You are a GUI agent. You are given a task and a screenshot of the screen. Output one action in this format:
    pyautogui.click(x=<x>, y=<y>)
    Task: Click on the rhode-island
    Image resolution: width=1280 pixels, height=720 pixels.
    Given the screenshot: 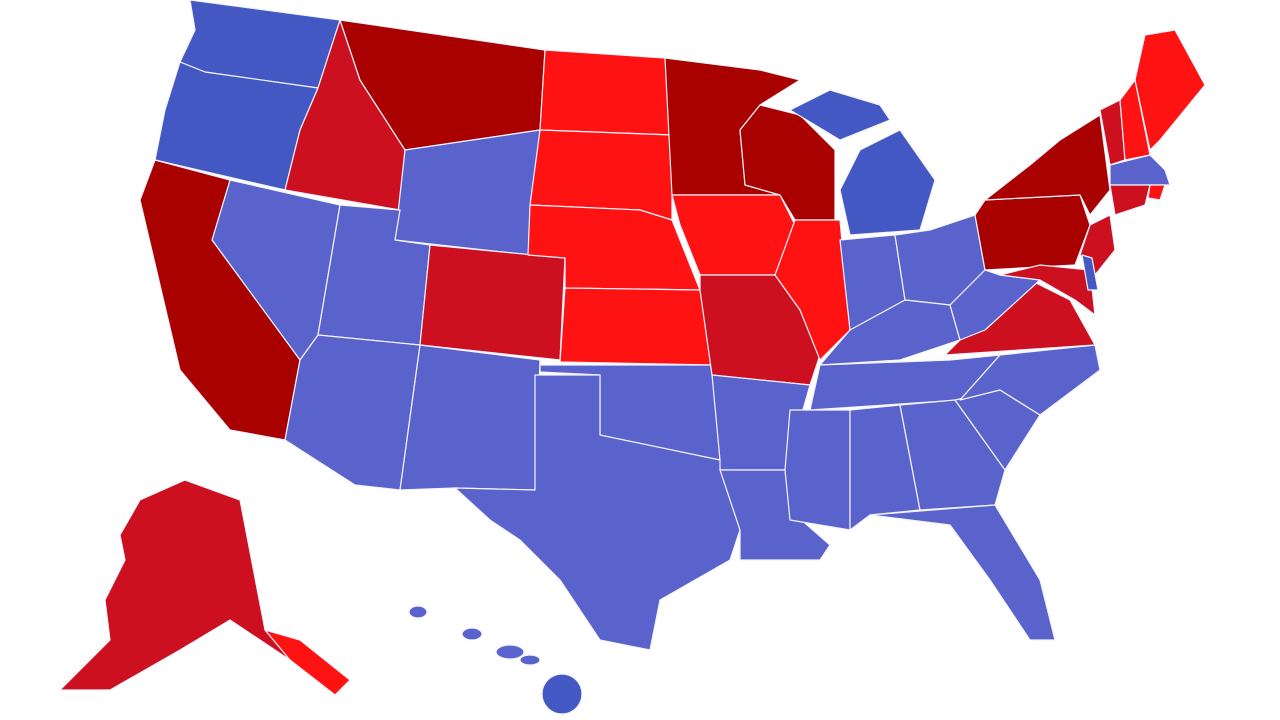 What is the action you would take?
    pyautogui.click(x=1156, y=192)
    